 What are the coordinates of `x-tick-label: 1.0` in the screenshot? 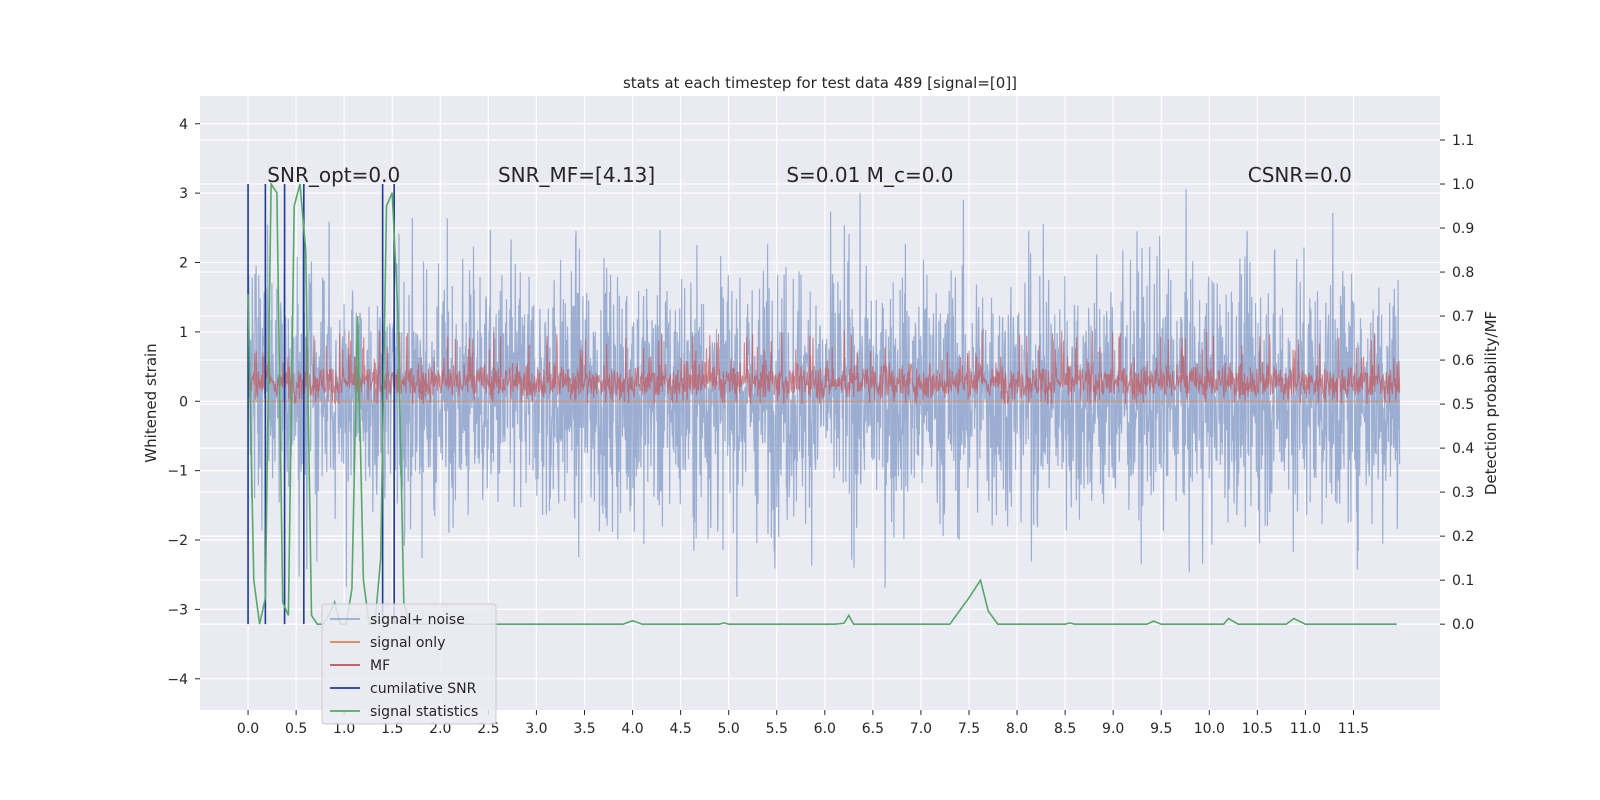 It's located at (344, 729).